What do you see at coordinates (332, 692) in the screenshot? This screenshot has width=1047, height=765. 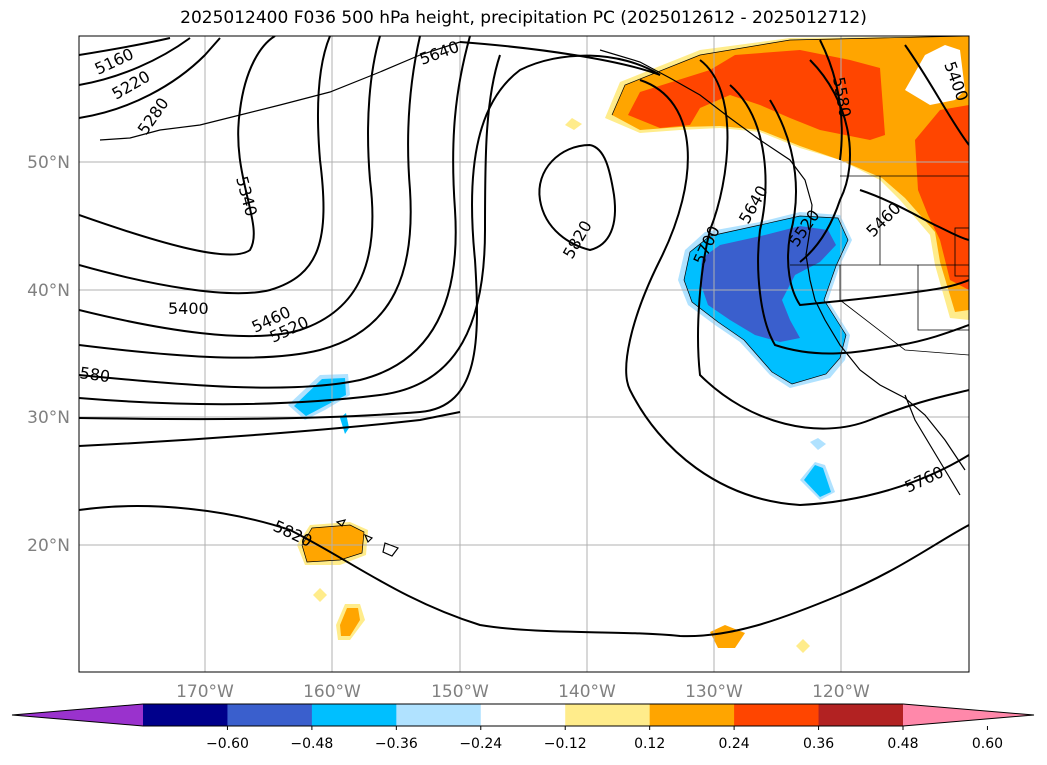 I see `lon-label: 160°W` at bounding box center [332, 692].